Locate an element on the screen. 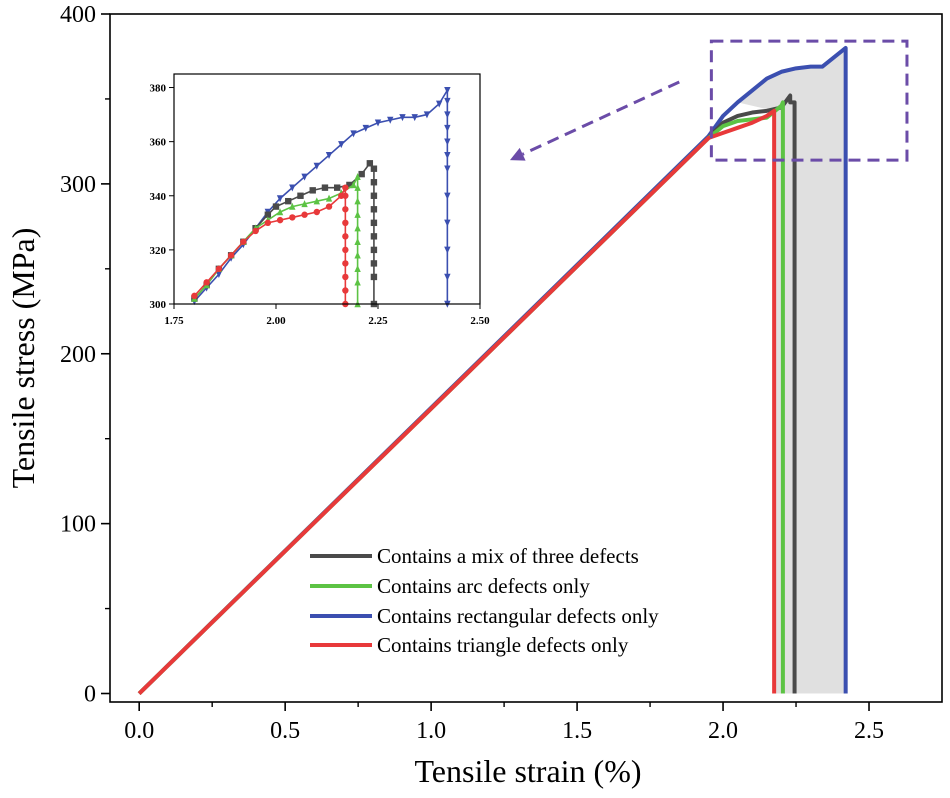  x-tick-label: 1.5 is located at coordinates (577, 731).